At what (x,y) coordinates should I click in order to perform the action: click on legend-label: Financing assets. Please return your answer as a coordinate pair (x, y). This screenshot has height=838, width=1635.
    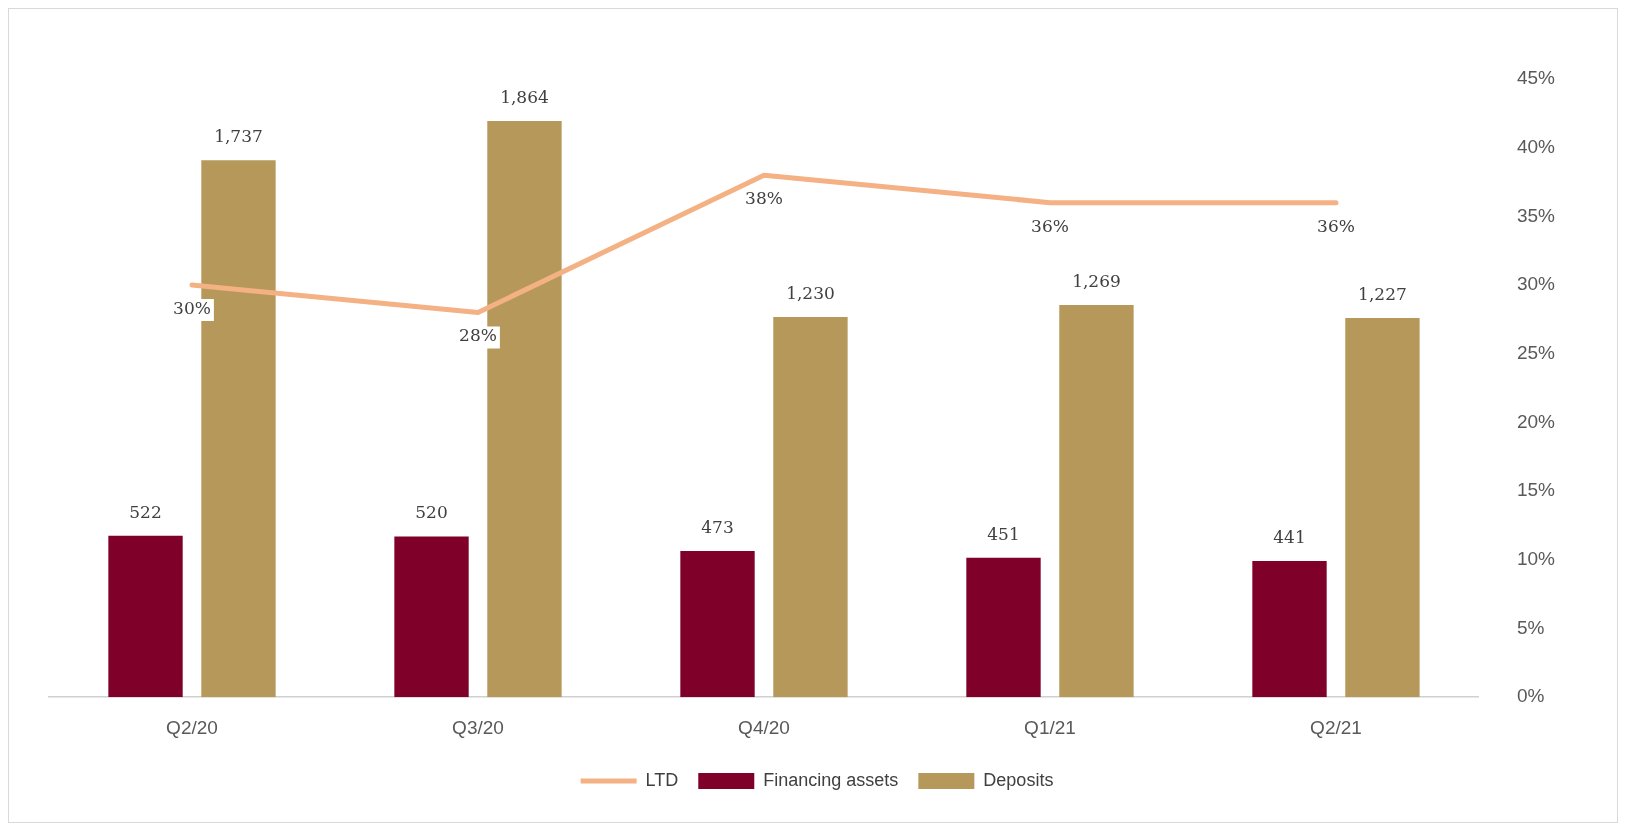
    Looking at the image, I should click on (831, 779).